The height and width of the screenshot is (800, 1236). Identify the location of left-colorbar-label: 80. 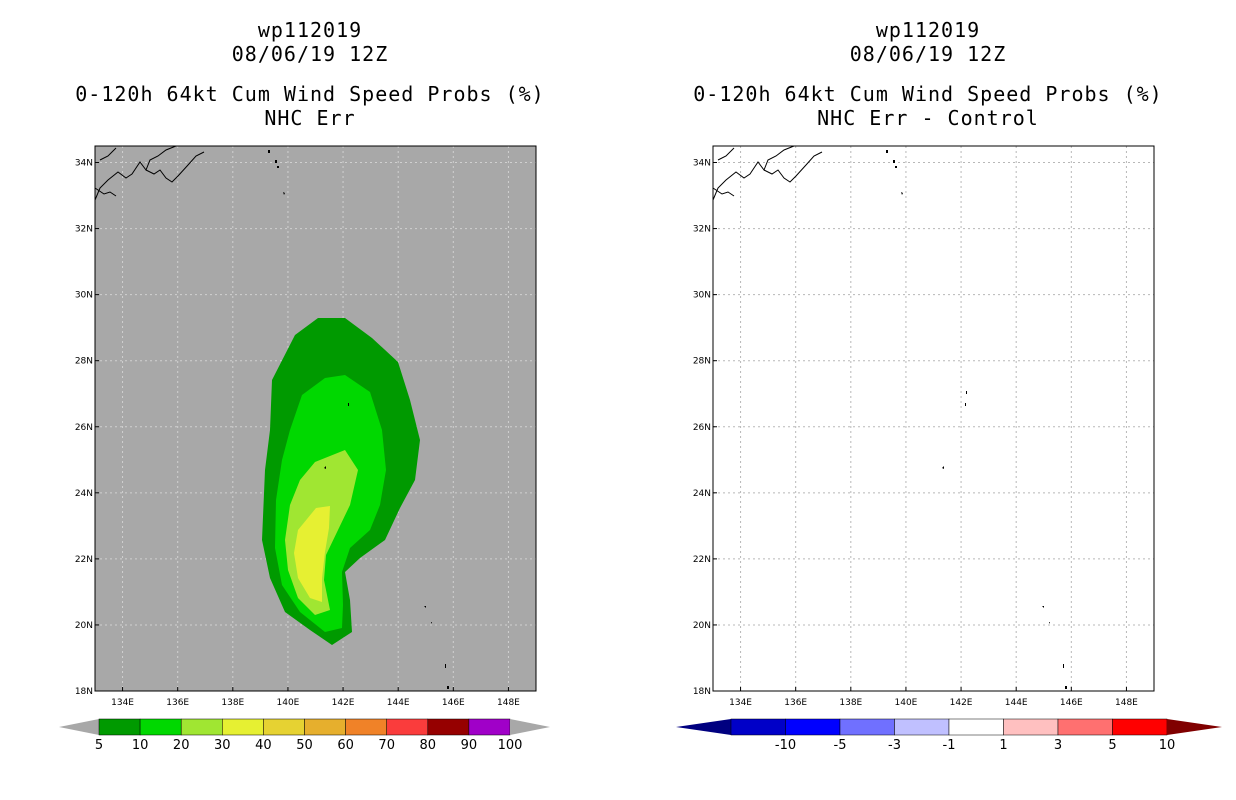
(428, 745).